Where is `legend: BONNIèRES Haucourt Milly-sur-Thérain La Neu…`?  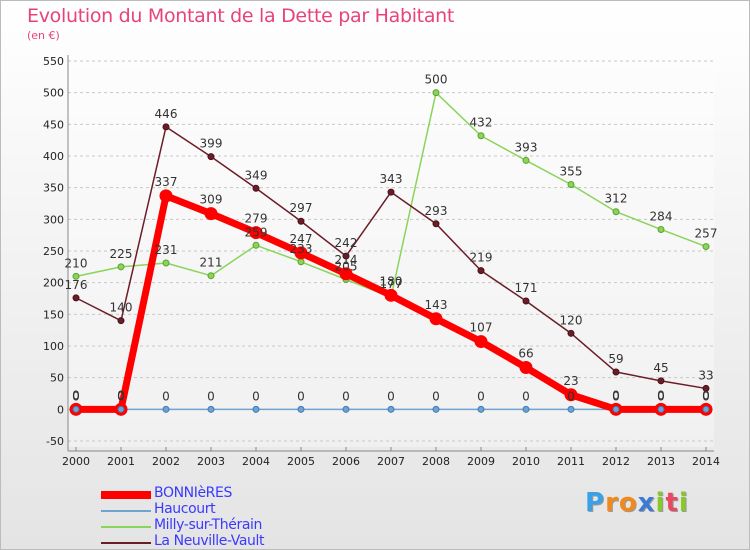
legend: BONNIèRES Haucourt Milly-sur-Thérain La Neu… is located at coordinates (231, 517).